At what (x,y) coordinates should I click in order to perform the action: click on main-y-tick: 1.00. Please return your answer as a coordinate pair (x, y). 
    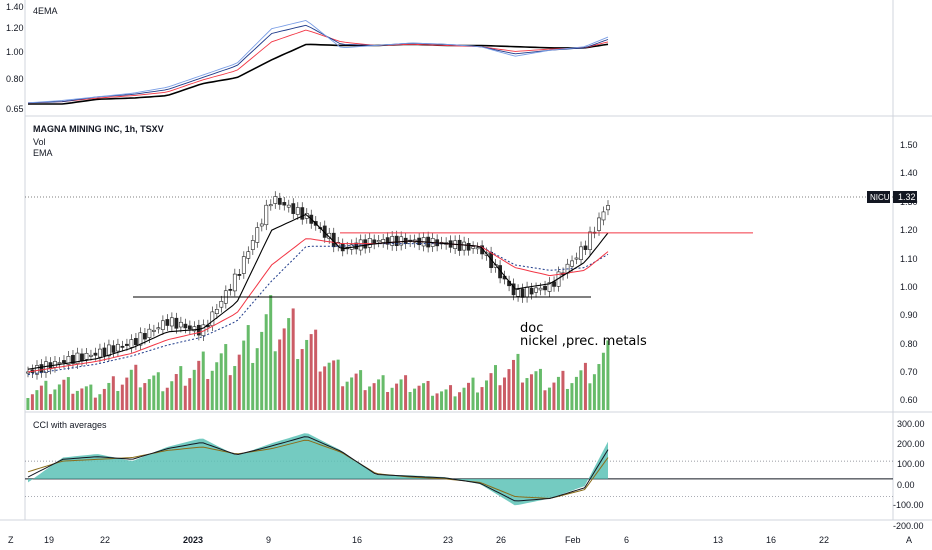
    Looking at the image, I should click on (909, 287).